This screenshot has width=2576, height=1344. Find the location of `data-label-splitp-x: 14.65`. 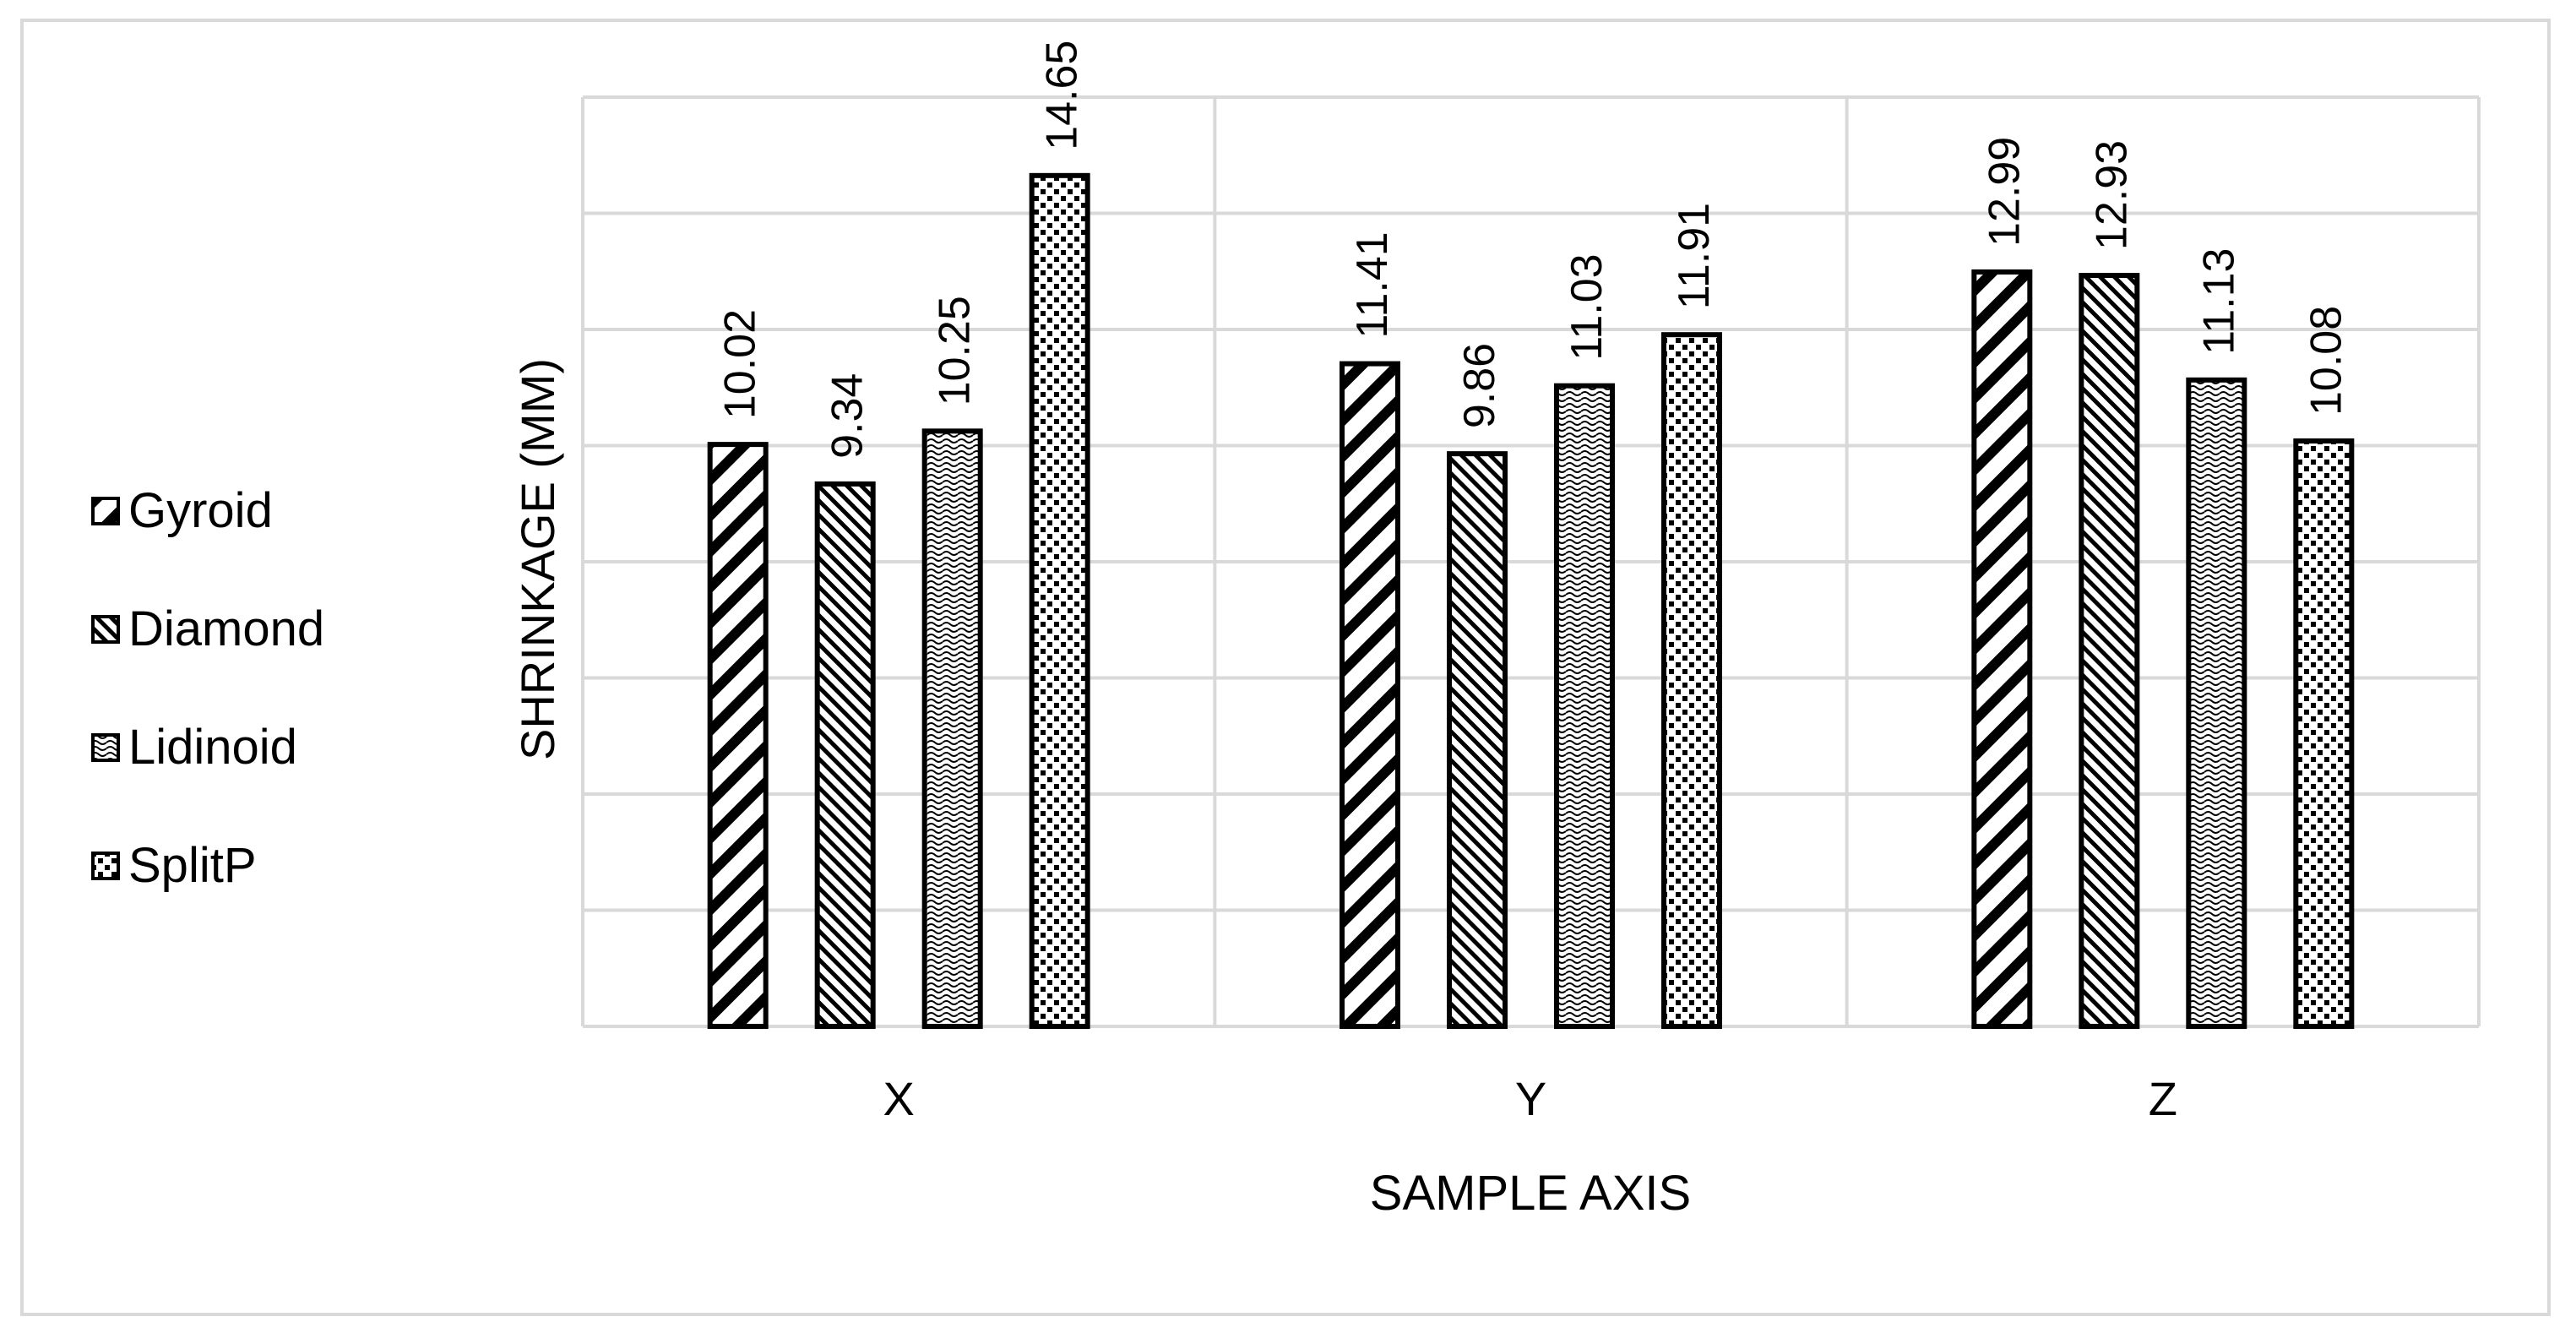

data-label-splitp-x: 14.65 is located at coordinates (1062, 95).